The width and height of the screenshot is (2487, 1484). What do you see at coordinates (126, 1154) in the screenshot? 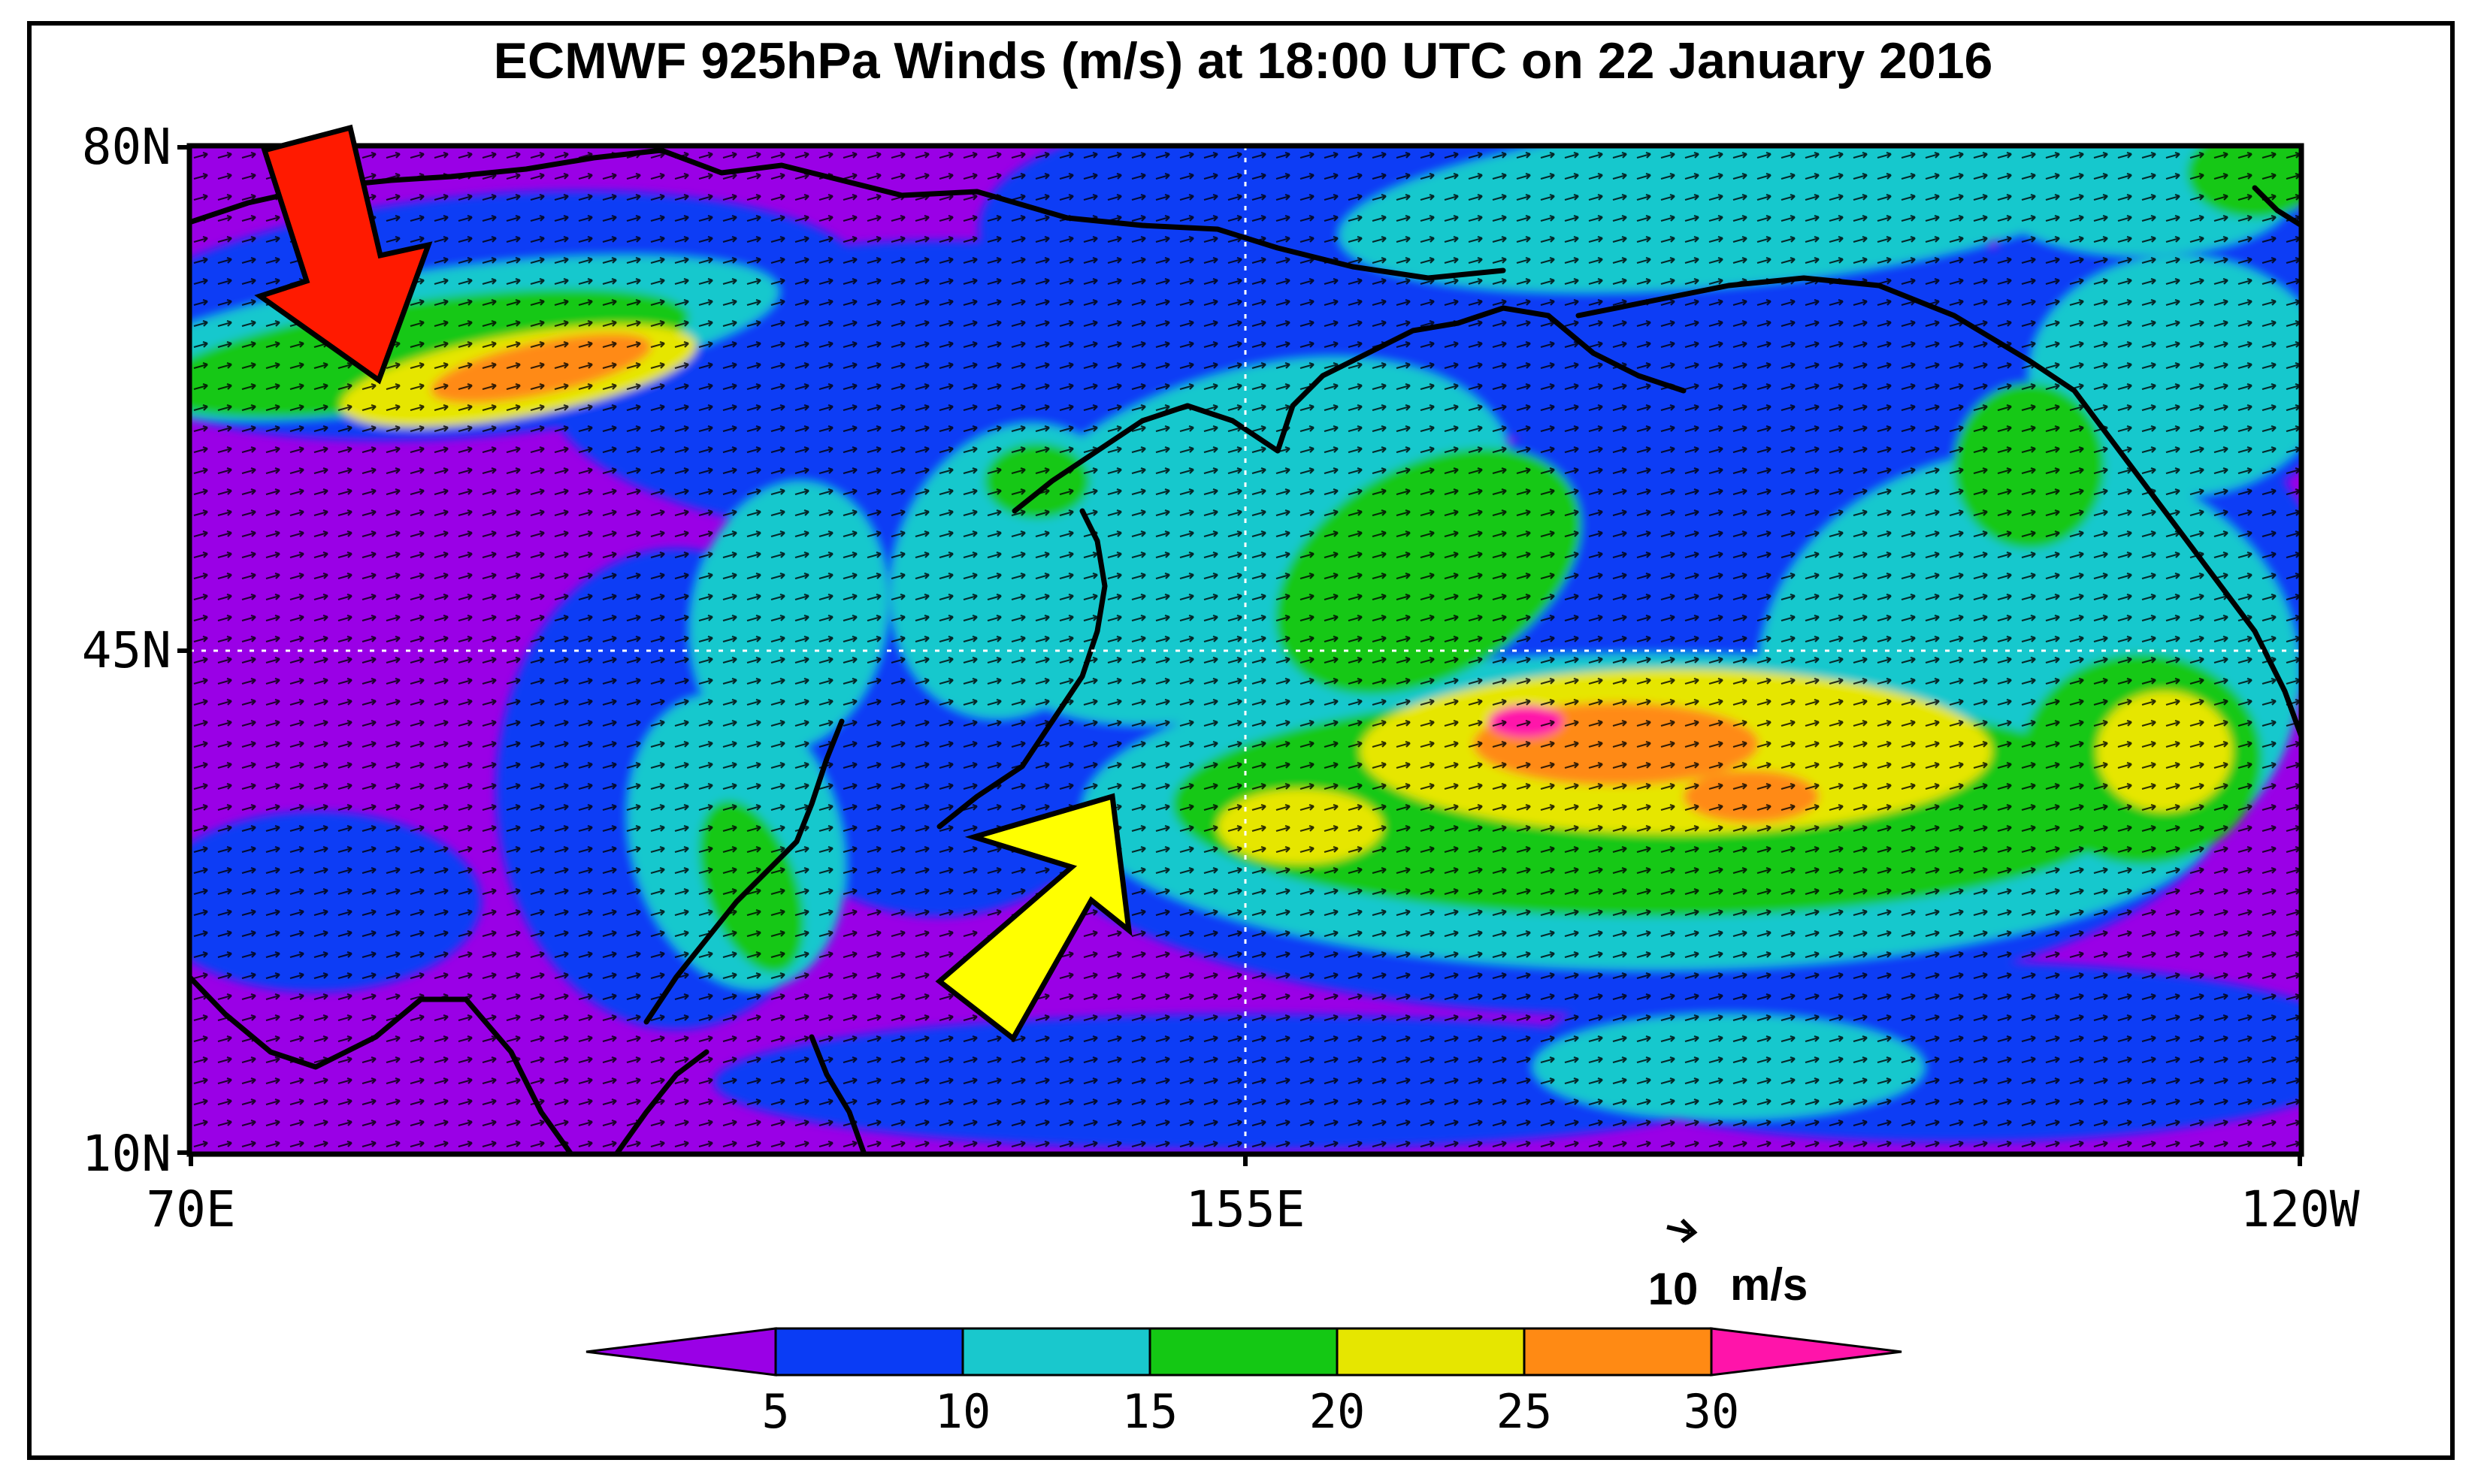
I see `lat-label-10n: 10N` at bounding box center [126, 1154].